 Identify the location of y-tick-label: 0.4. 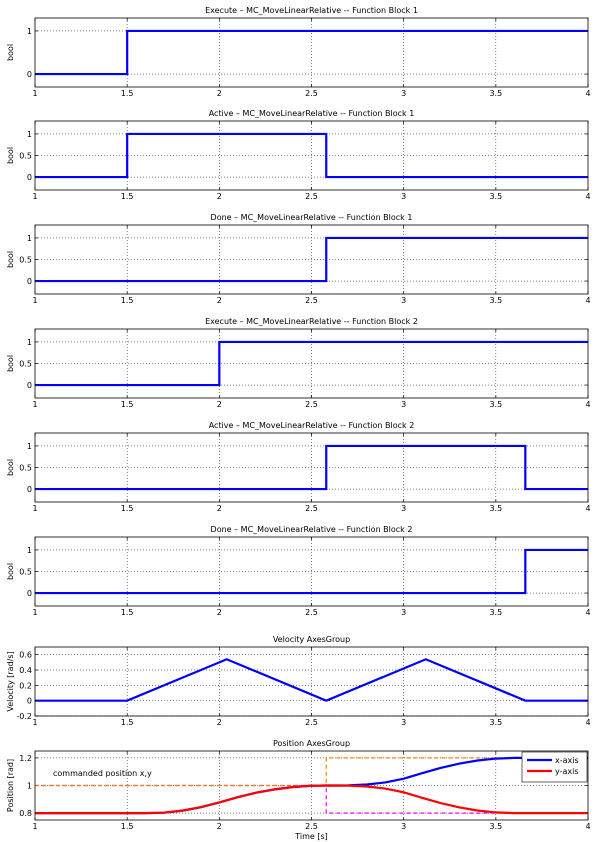
(25, 670).